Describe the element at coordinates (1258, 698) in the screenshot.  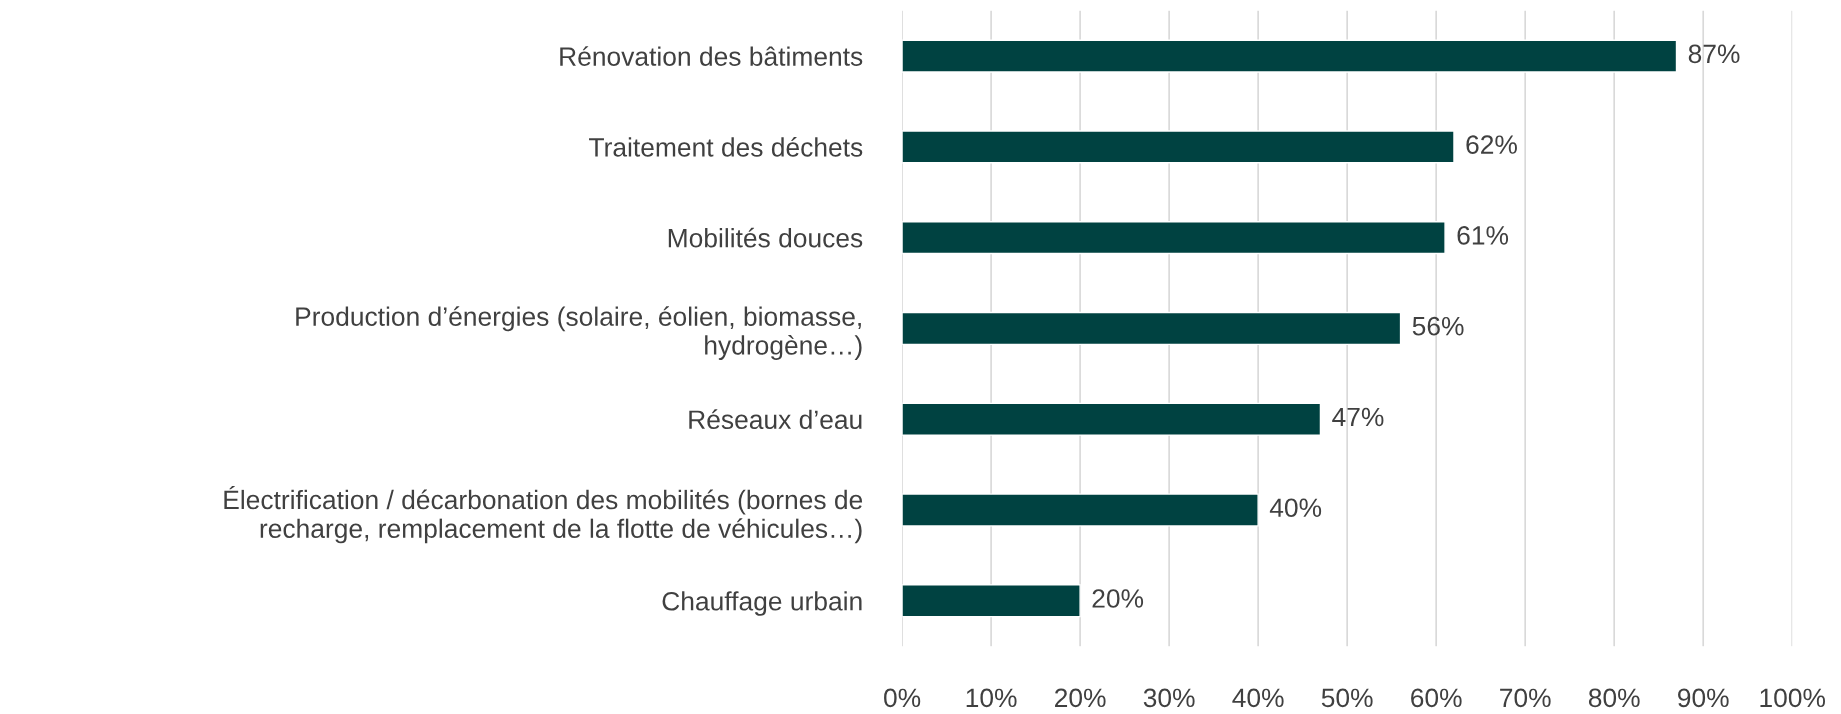
I see `x-tick-label: 40%` at that location.